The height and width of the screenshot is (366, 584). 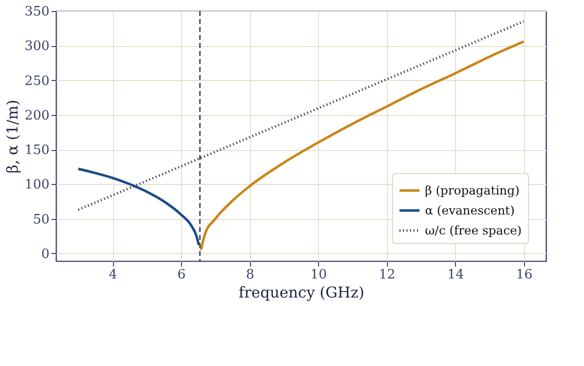 What do you see at coordinates (181, 275) in the screenshot?
I see `x-tick-label: 6` at bounding box center [181, 275].